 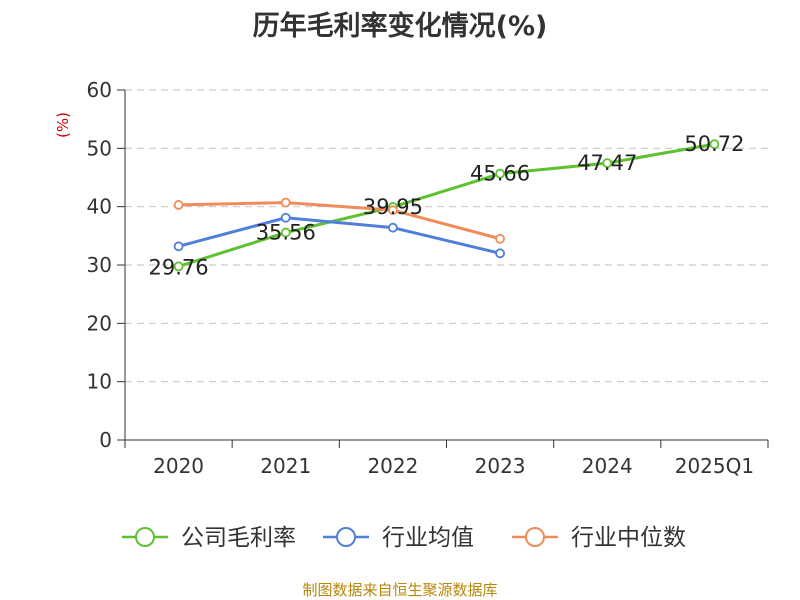 What do you see at coordinates (105, 440) in the screenshot?
I see `y-tick-label: 0` at bounding box center [105, 440].